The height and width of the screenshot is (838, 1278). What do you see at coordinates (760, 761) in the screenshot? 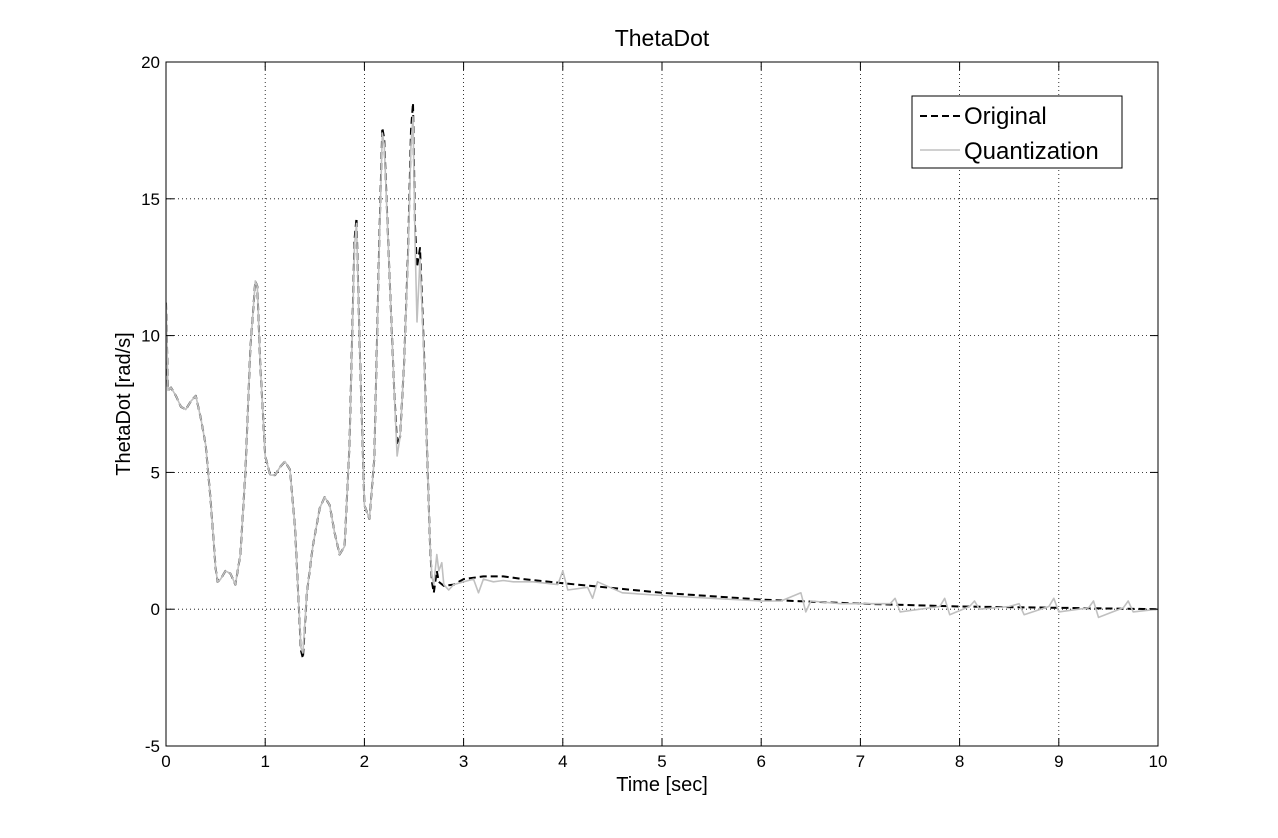
I see `x-tick-label: 6` at bounding box center [760, 761].